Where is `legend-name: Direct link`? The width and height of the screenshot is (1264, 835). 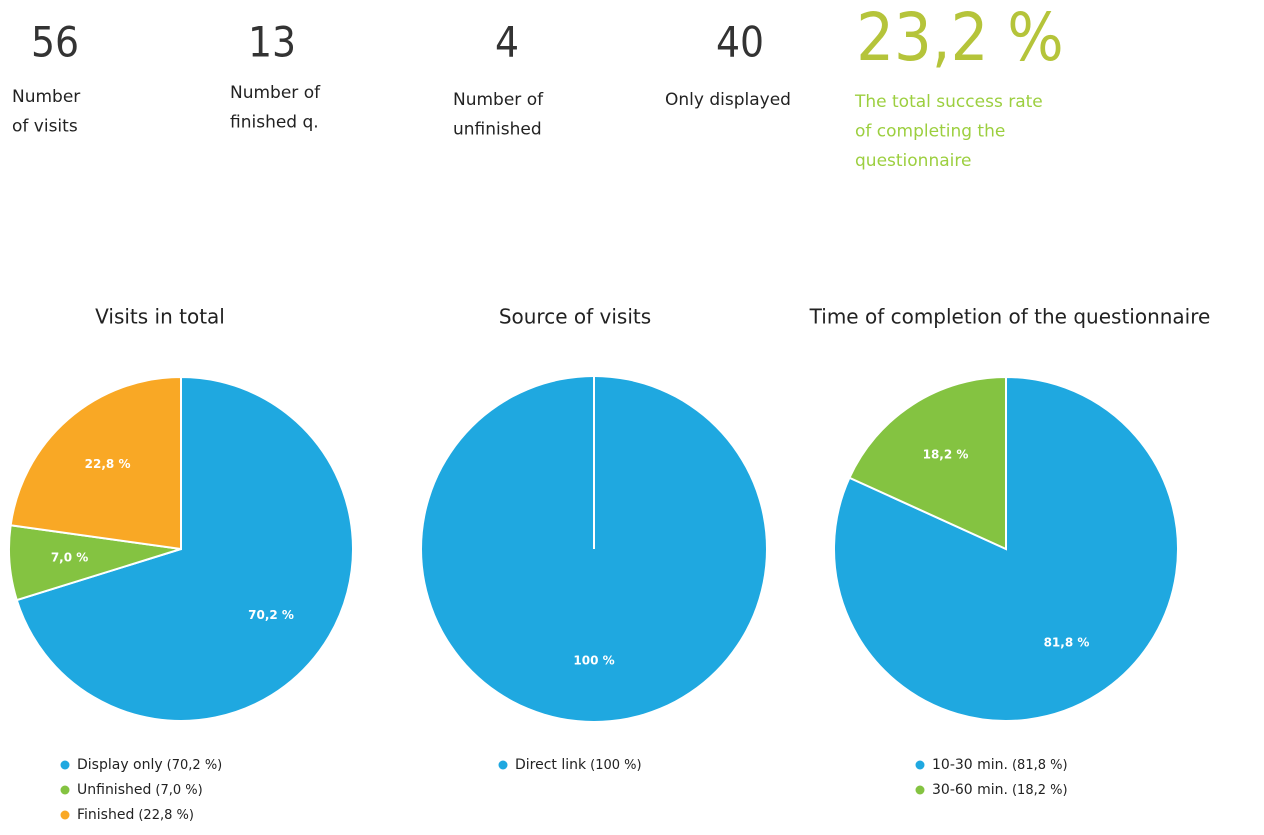 legend-name: Direct link is located at coordinates (551, 765).